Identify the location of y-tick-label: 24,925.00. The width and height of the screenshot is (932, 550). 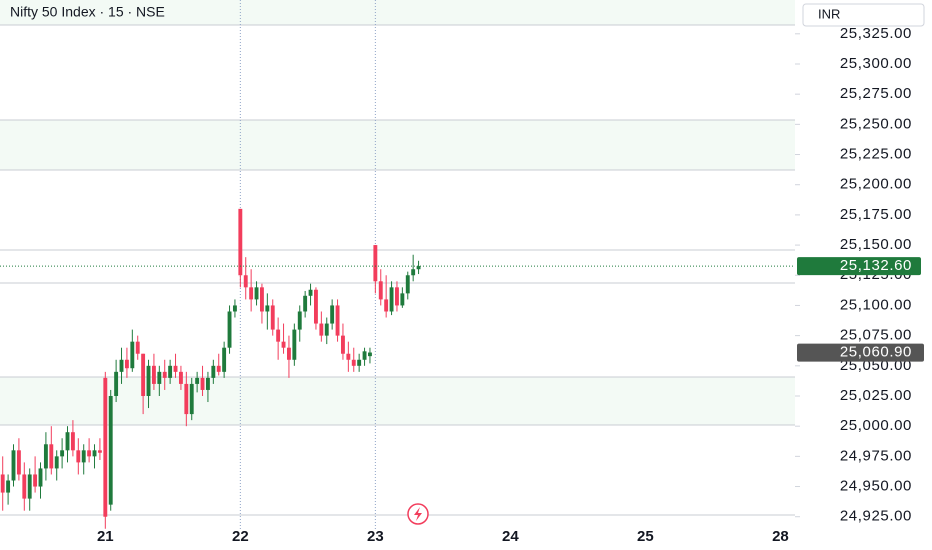
(876, 516).